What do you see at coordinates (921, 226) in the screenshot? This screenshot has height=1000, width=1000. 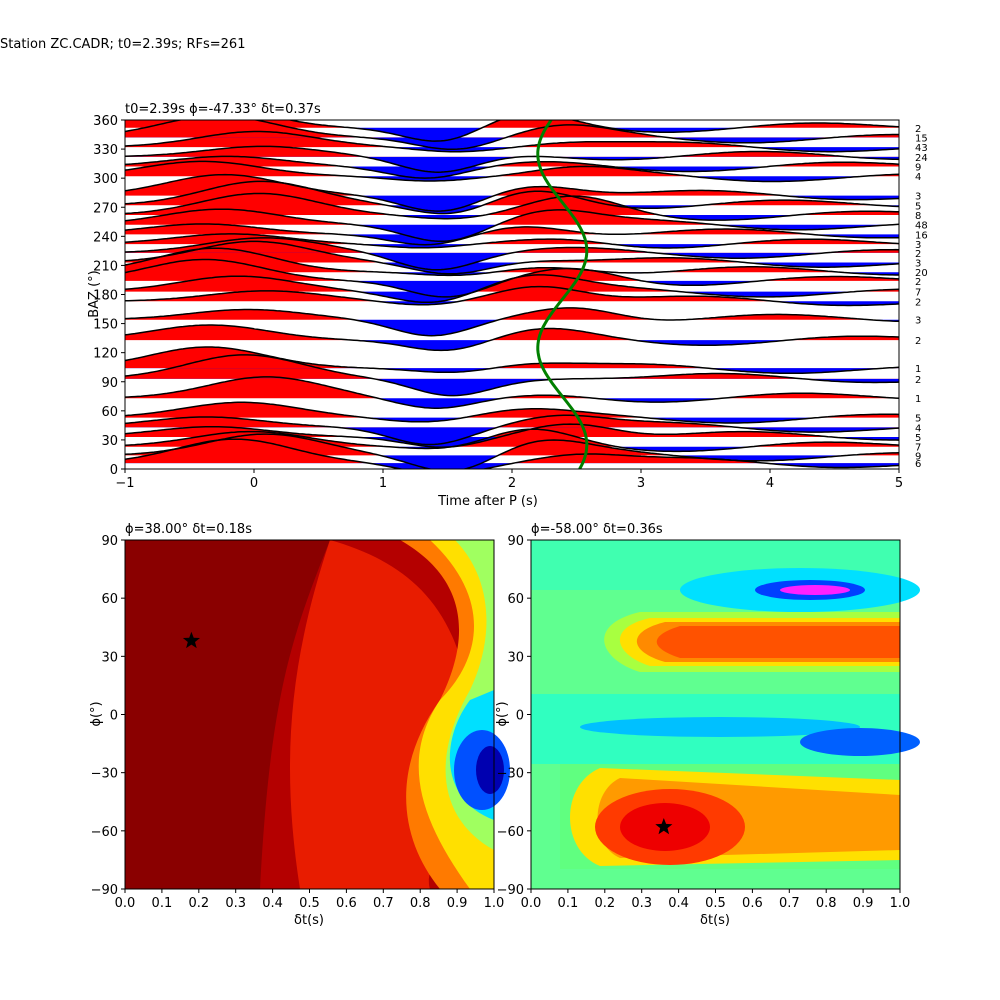 I see `rf-trace-count: 48` at bounding box center [921, 226].